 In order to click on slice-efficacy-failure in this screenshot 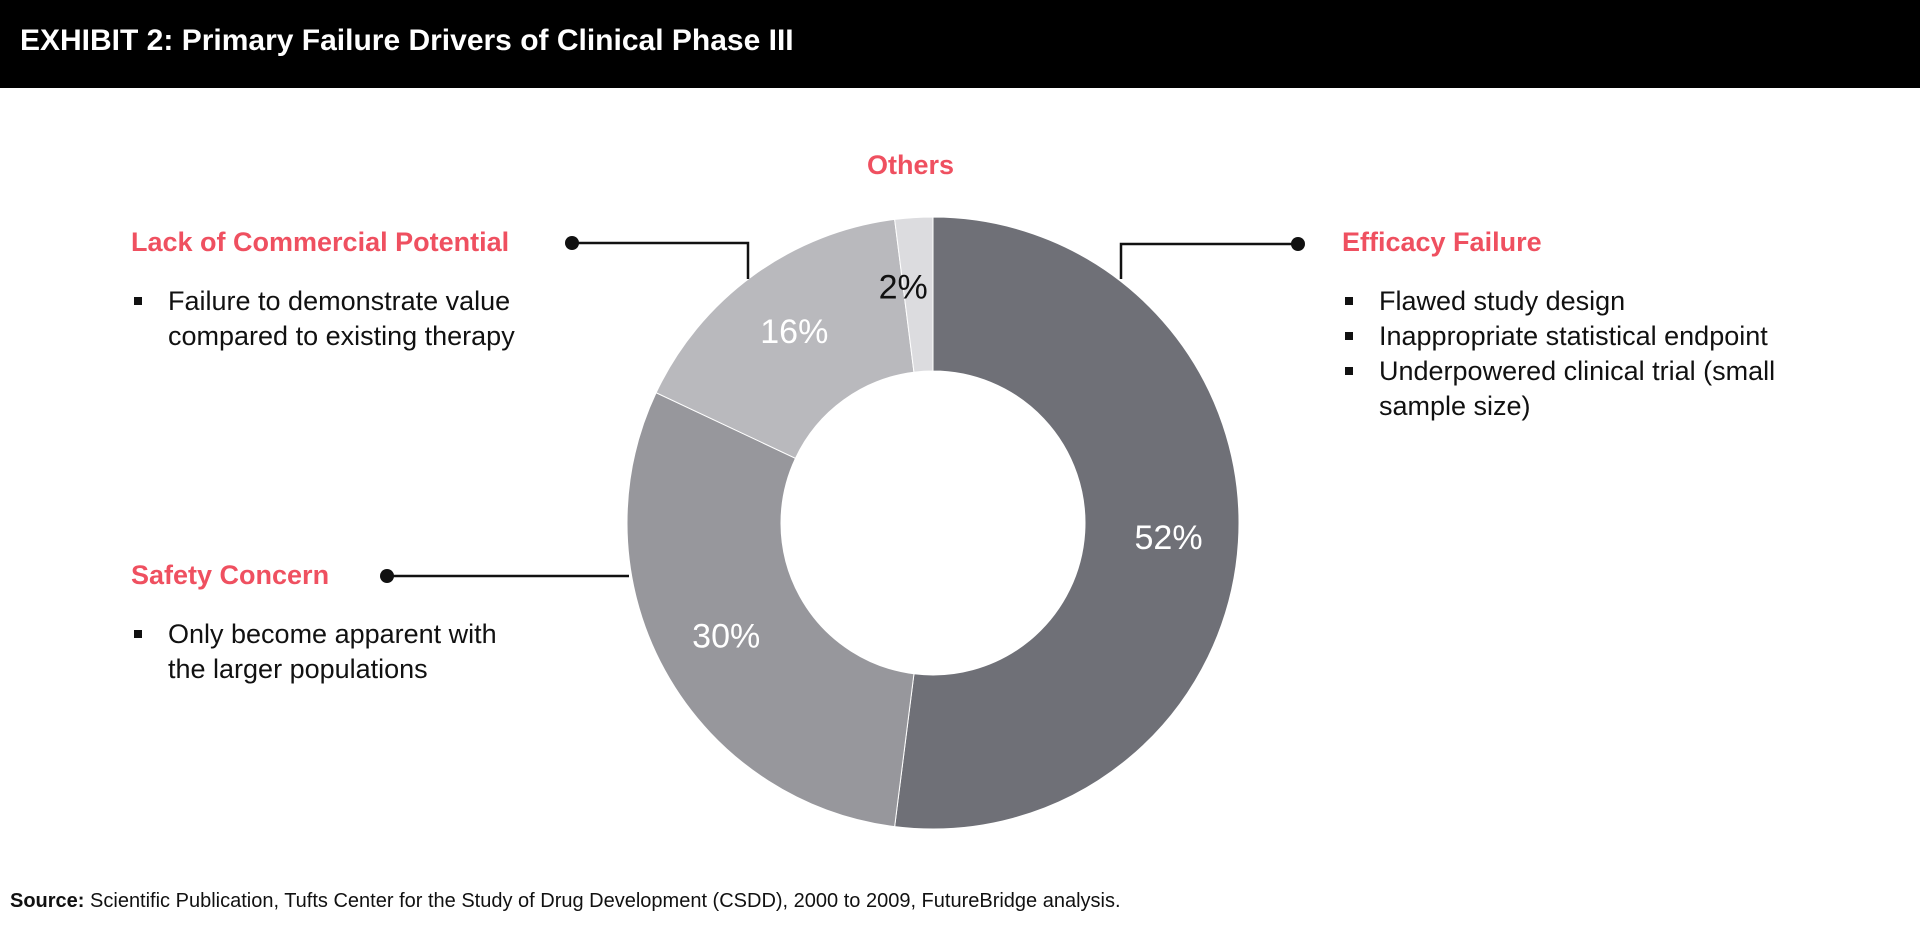, I will do `click(1067, 523)`.